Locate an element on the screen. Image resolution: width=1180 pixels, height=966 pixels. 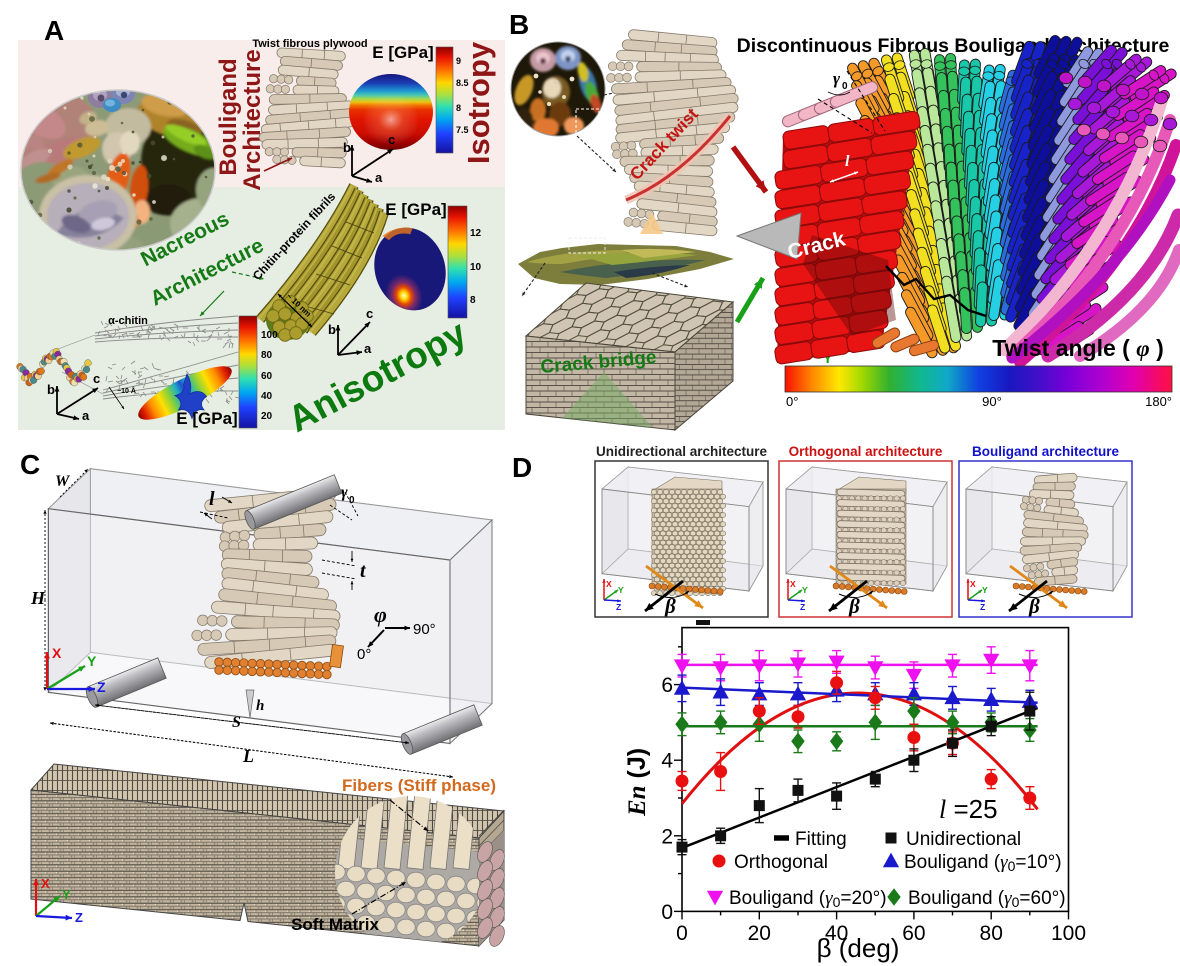
svg-text: L is located at coordinates (248, 756).